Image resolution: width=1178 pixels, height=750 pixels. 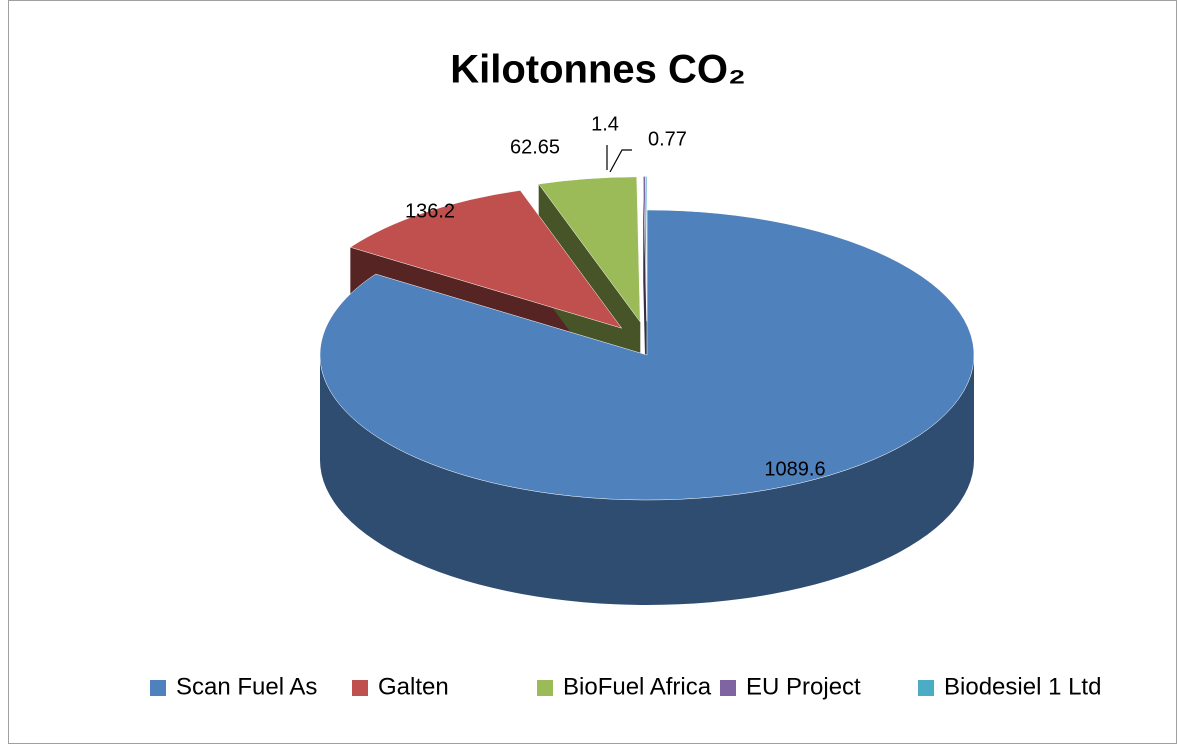 What do you see at coordinates (246, 686) in the screenshot?
I see `legend-label: Scan Fuel As` at bounding box center [246, 686].